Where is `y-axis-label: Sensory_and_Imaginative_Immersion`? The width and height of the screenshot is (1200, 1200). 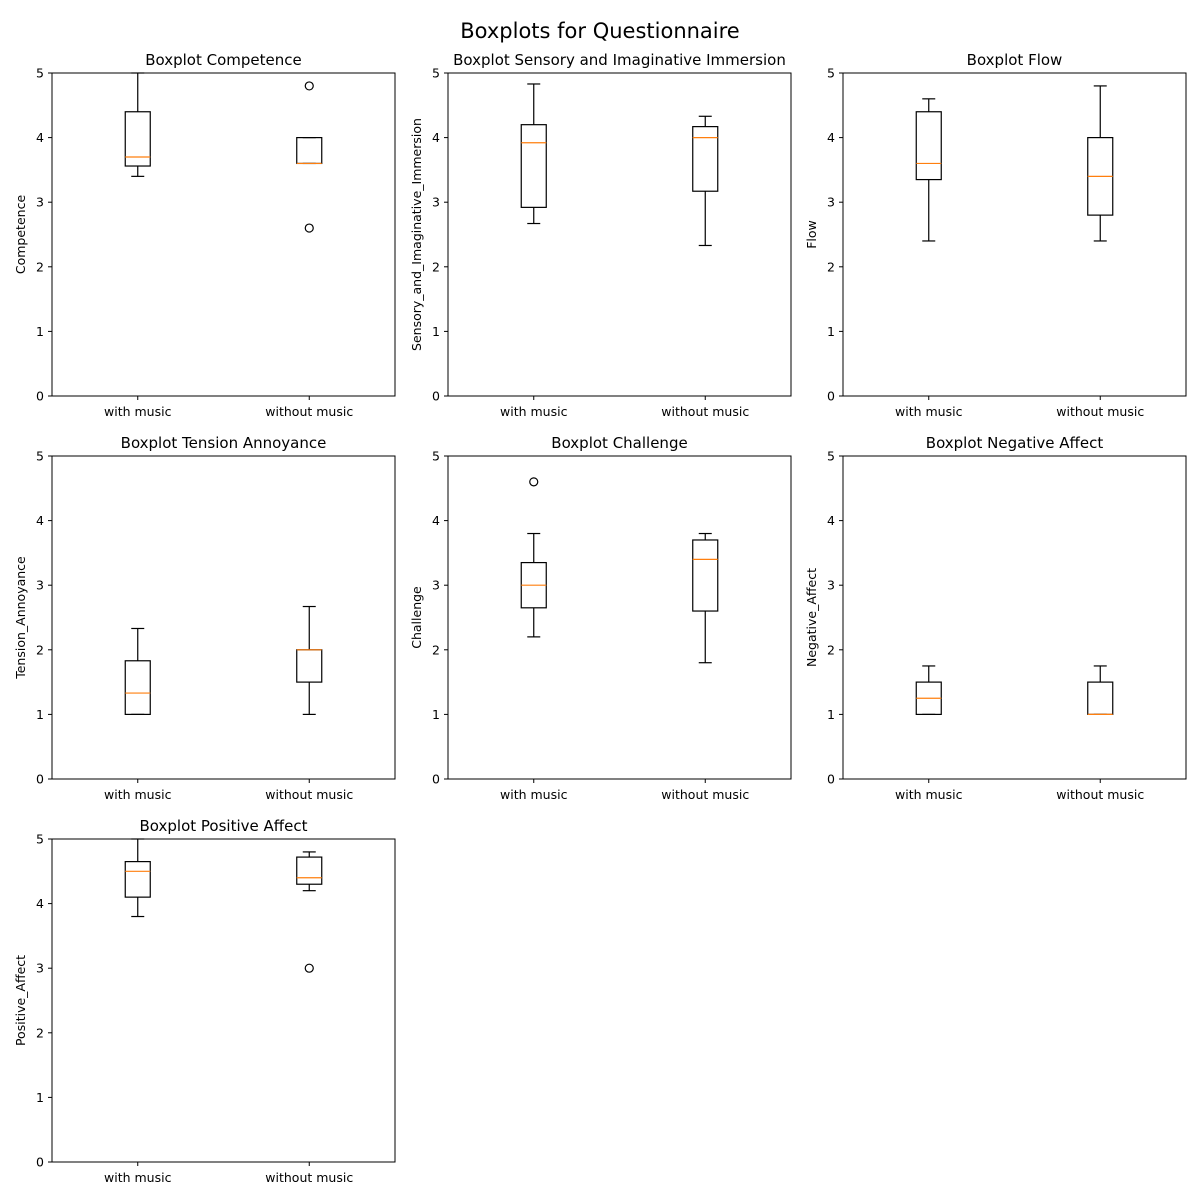
y-axis-label: Sensory_and_Imaginative_Immersion is located at coordinates (416, 234).